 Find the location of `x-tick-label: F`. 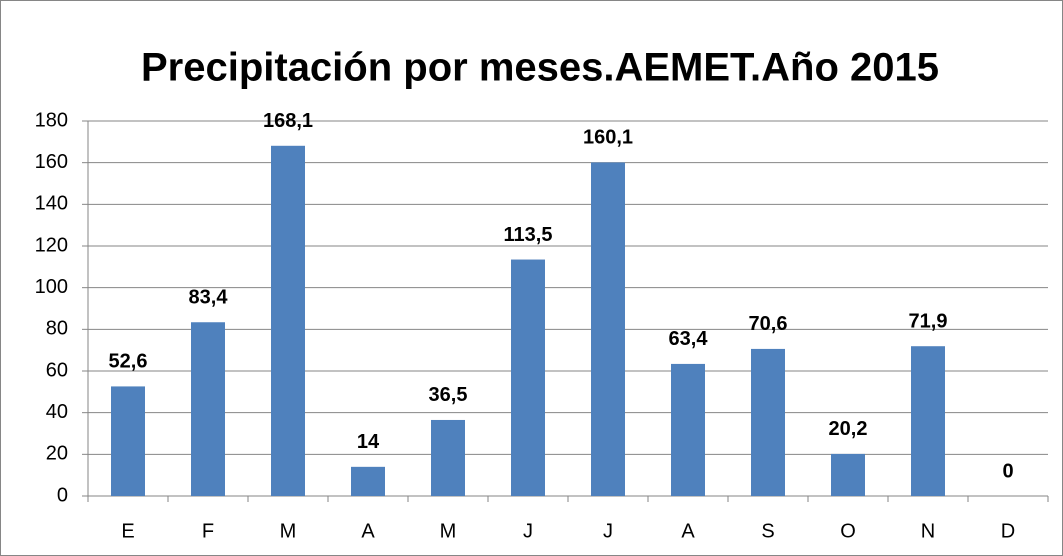

x-tick-label: F is located at coordinates (208, 531).